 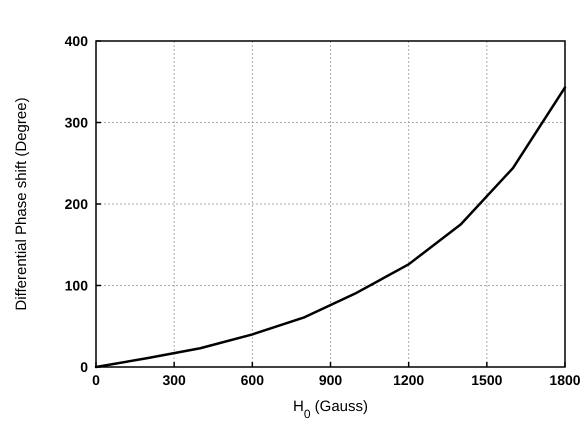 I want to click on x-axis-title: H$_{0}$ (Gauss), so click(x=330, y=409).